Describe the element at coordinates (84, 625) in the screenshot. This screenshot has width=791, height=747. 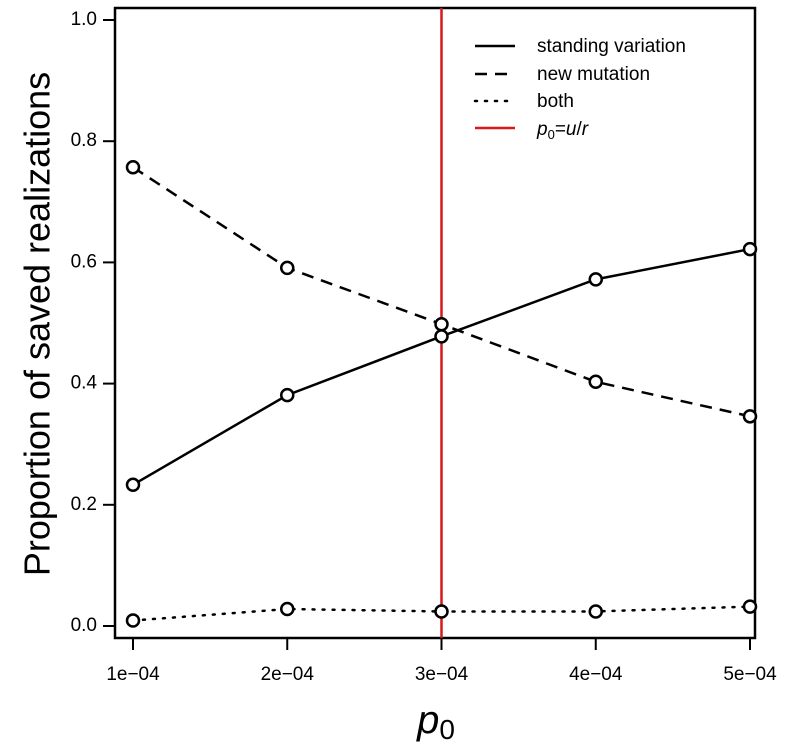
I see `y-tick-label: 0.0` at that location.